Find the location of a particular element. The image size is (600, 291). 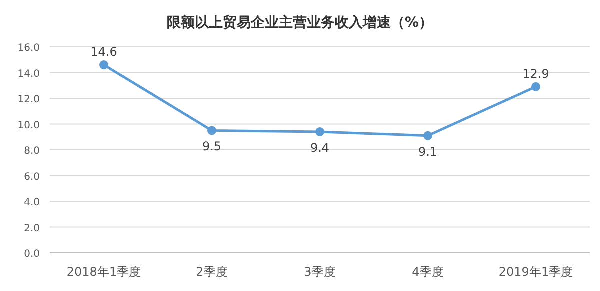

x-tick-label: 2季度 is located at coordinates (212, 272).